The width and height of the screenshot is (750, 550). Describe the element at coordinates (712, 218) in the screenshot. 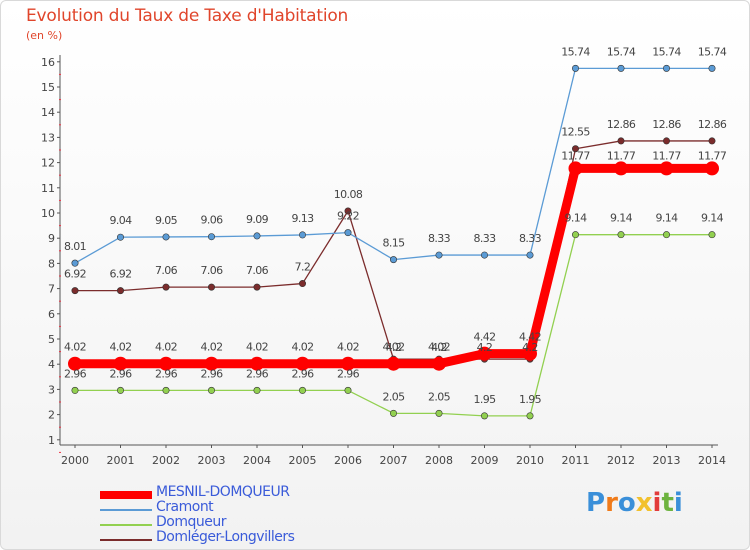

I see `data-label: 9.14` at that location.